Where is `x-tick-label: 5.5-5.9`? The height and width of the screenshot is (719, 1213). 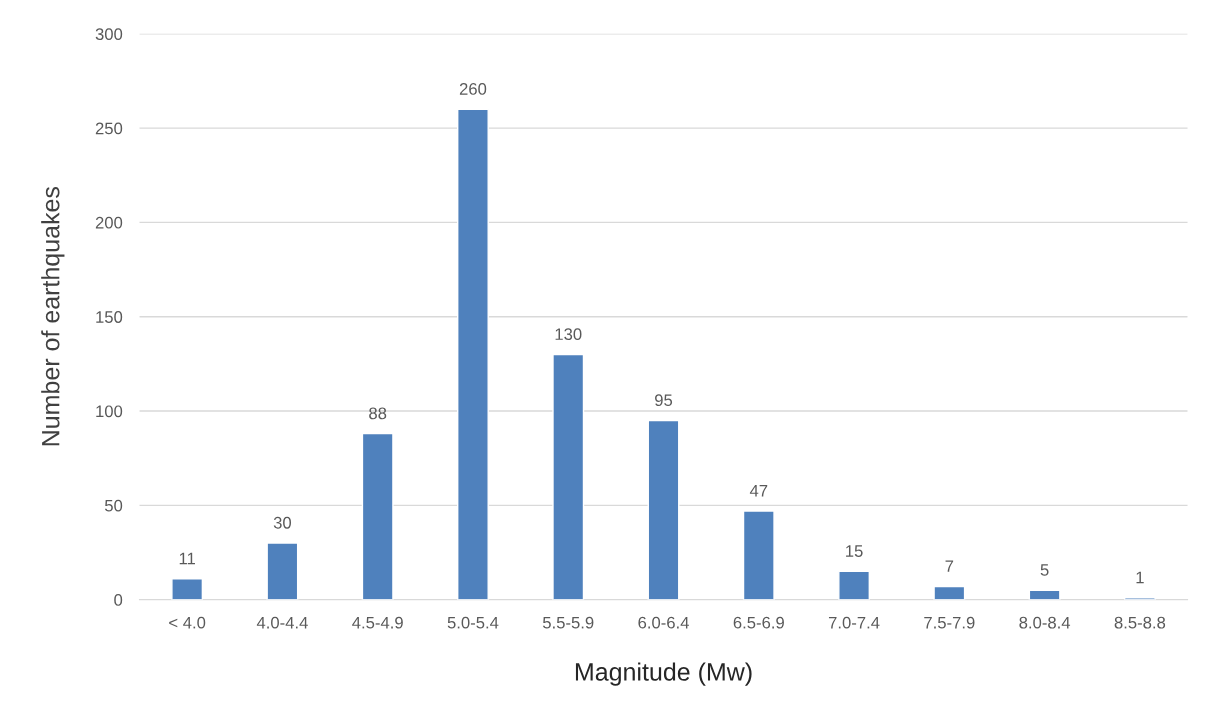 x-tick-label: 5.5-5.9 is located at coordinates (568, 622).